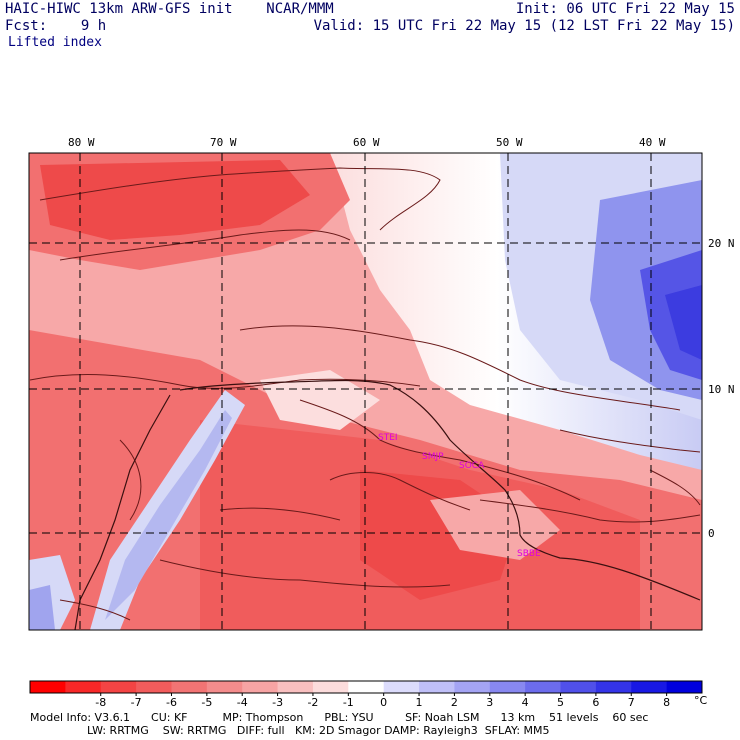 The image size is (740, 740). What do you see at coordinates (631, 702) in the screenshot?
I see `colorbar-label: 7` at bounding box center [631, 702].